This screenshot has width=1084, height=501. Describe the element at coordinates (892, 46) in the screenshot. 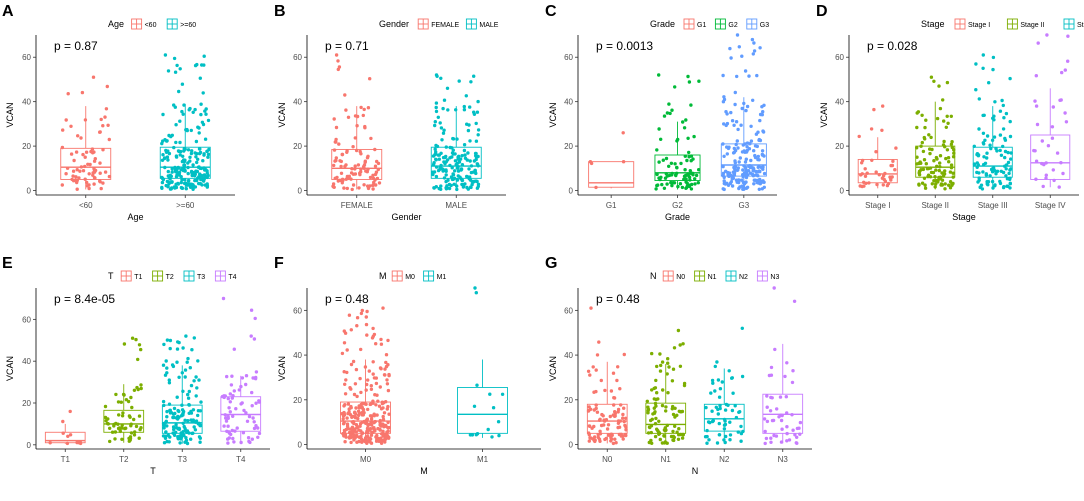

I see `p-value: p = 0.028` at that location.